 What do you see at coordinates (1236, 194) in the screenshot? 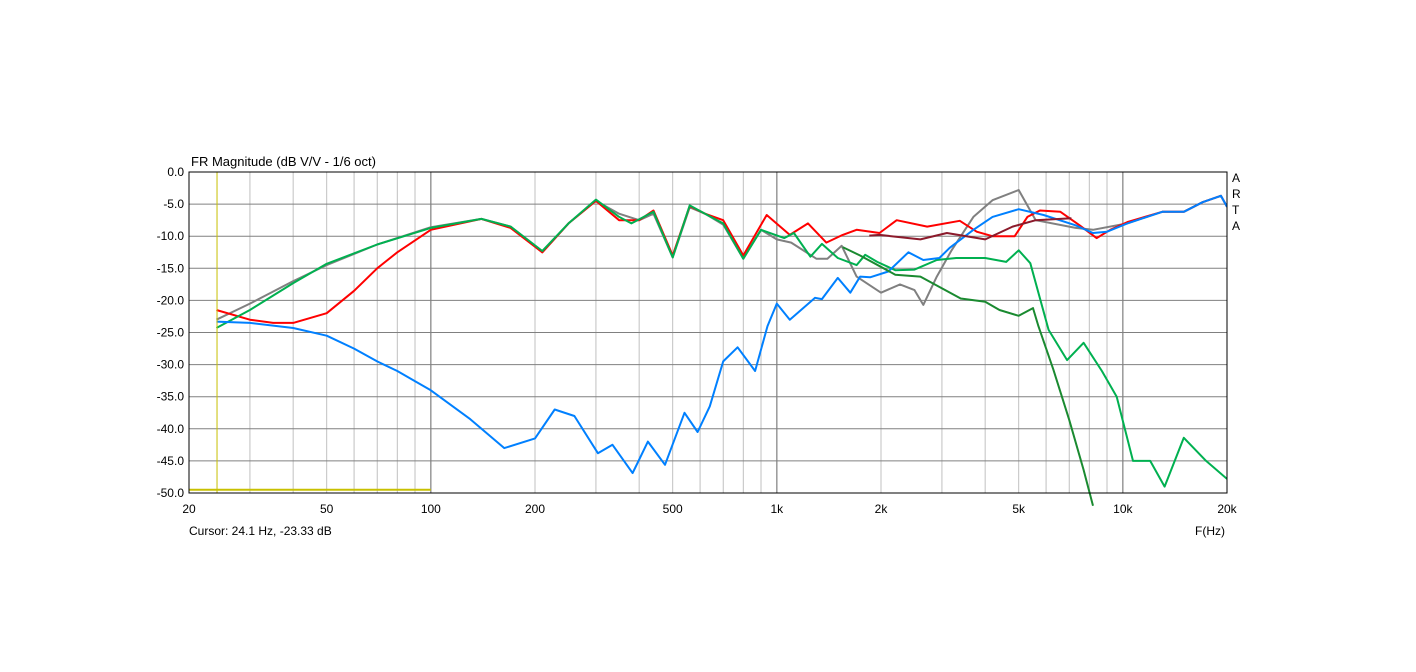
I see `watermark-letter: R` at bounding box center [1236, 194].